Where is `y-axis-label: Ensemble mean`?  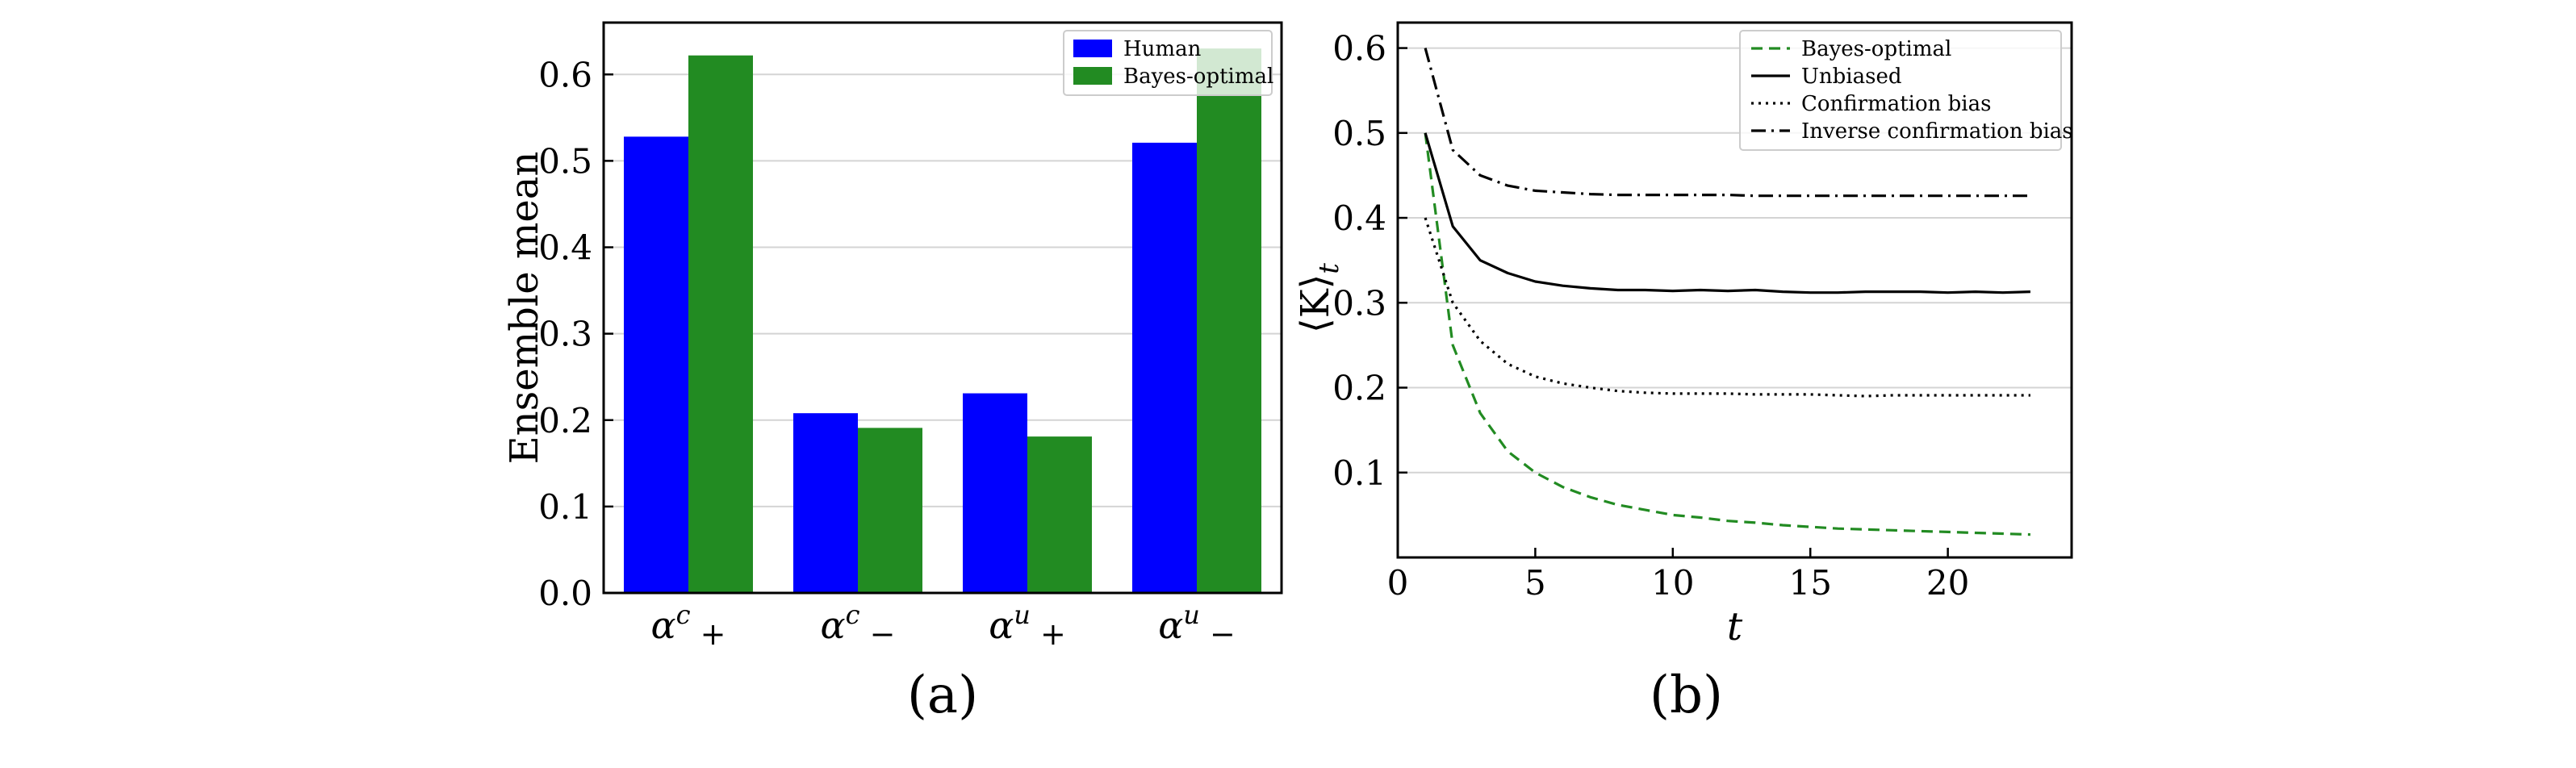
y-axis-label: Ensemble mean is located at coordinates (524, 308).